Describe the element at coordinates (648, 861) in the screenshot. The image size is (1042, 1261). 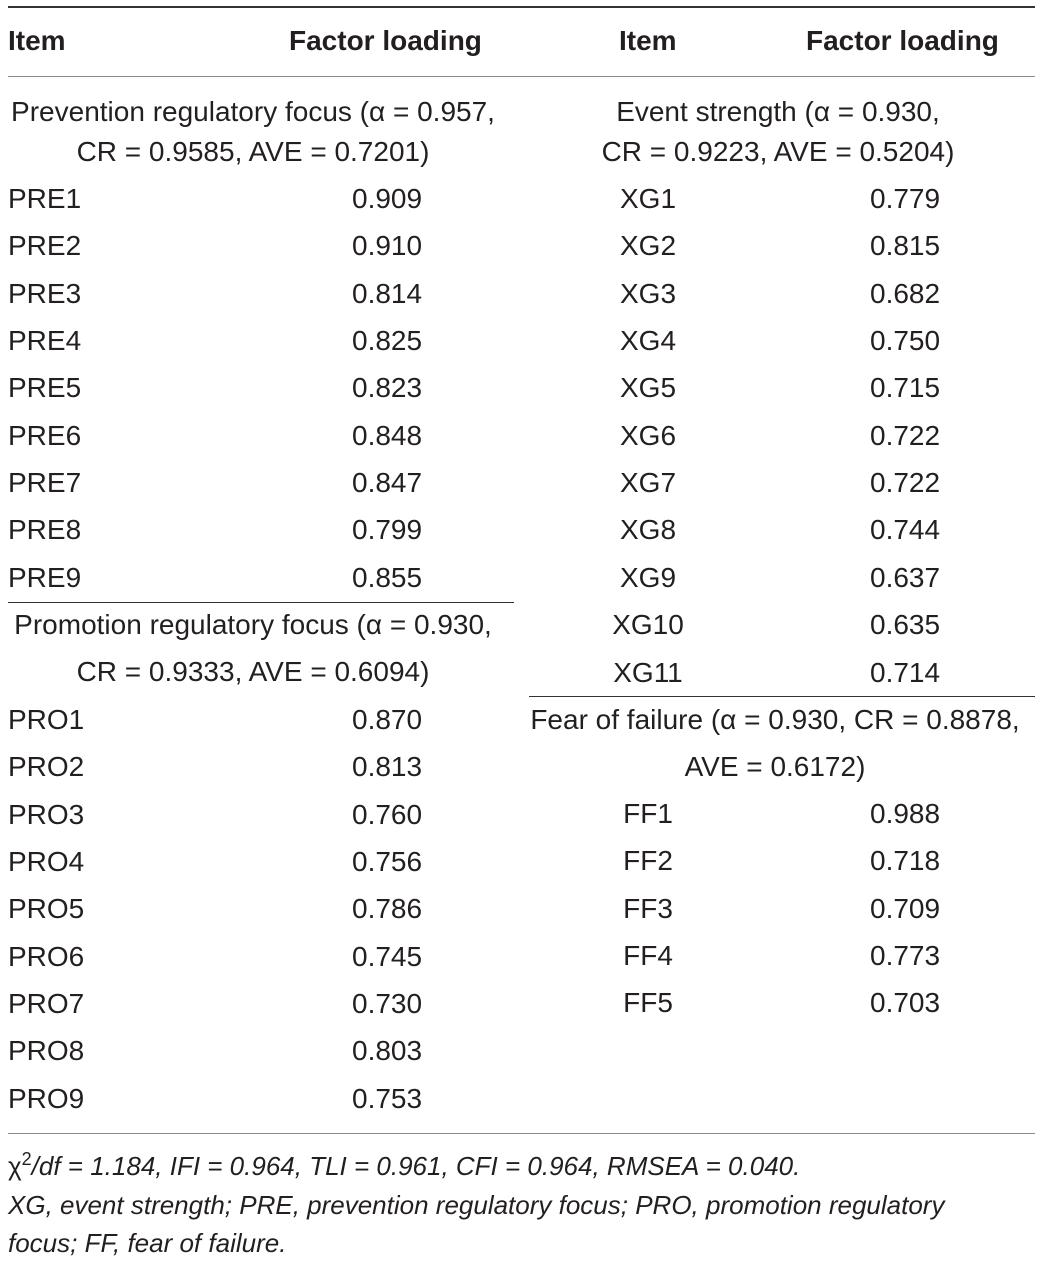
I see `row-item: FF2` at that location.